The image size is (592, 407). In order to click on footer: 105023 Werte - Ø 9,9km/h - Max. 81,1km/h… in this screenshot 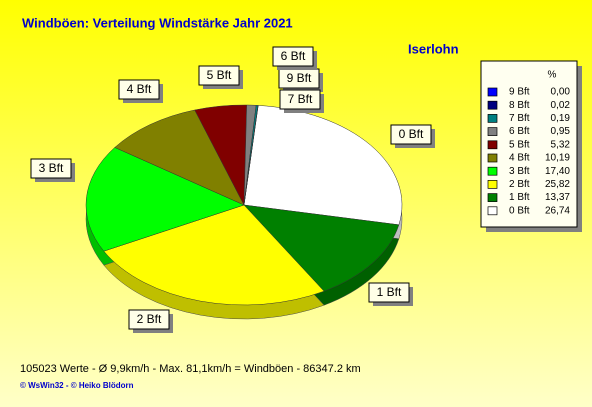, I will do `click(190, 369)`.